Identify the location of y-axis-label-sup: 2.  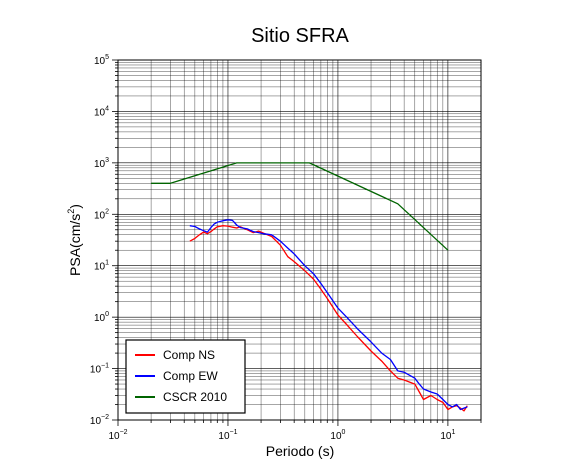
(71, 211).